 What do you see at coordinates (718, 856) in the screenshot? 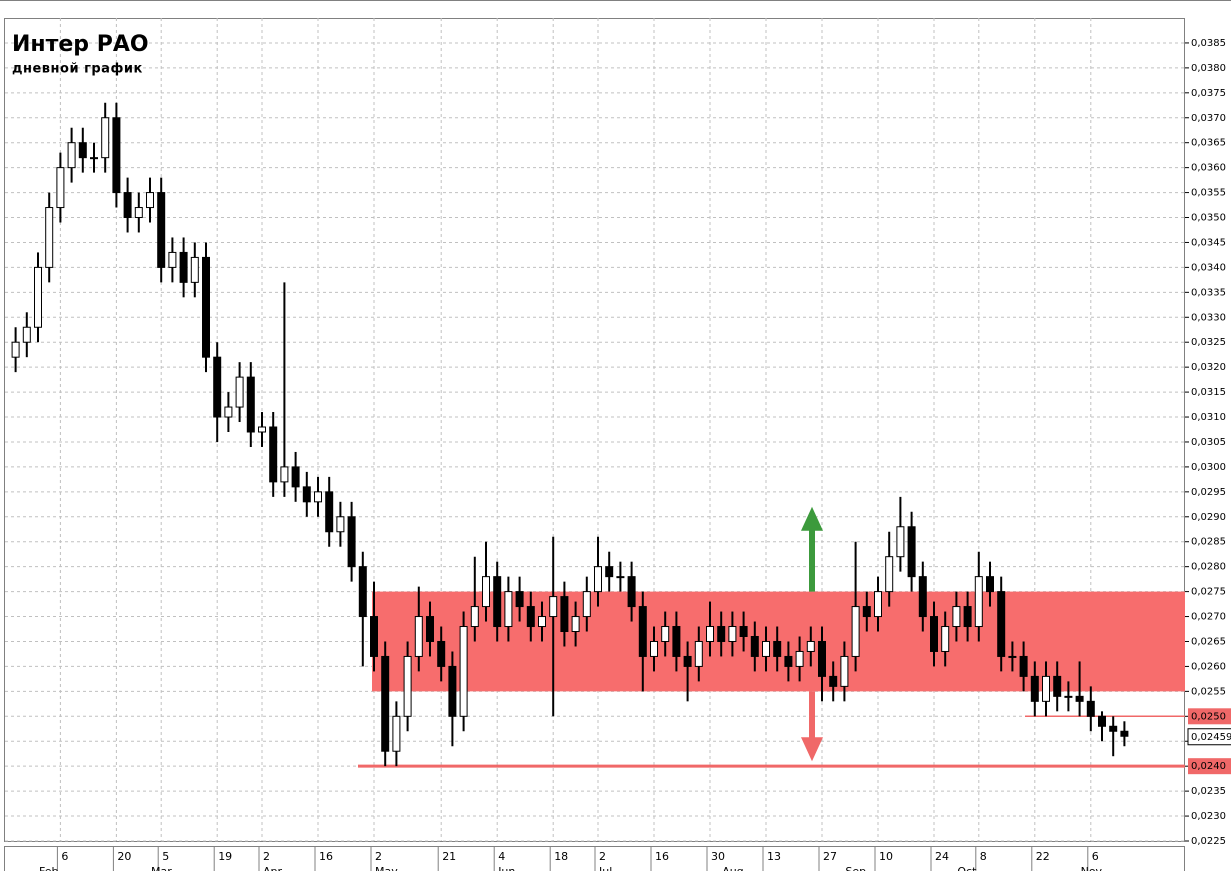
I see `x-tick-label: 30` at bounding box center [718, 856].